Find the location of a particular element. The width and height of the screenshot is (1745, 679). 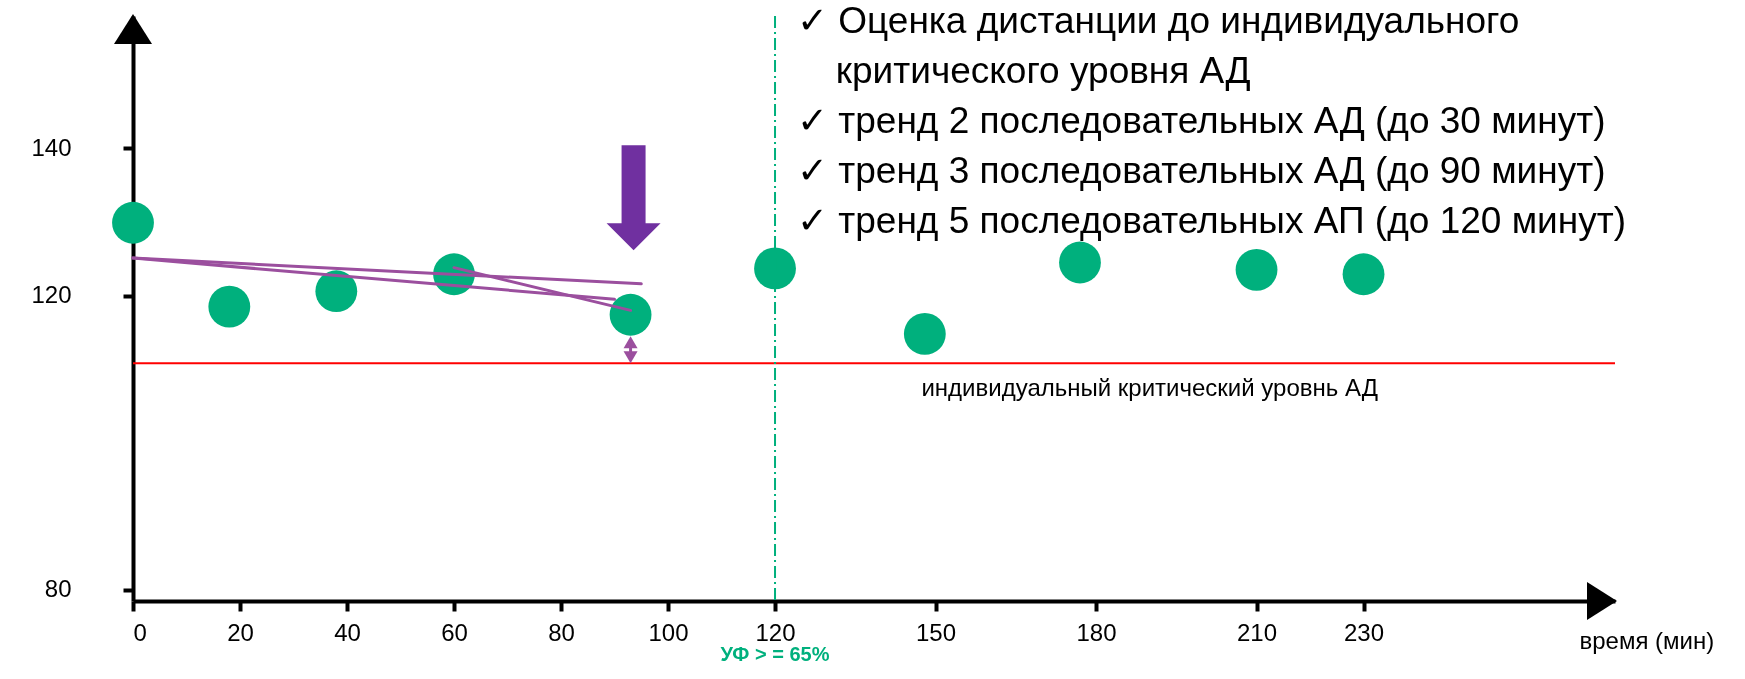

x-tick-label: 180 is located at coordinates (1096, 632).